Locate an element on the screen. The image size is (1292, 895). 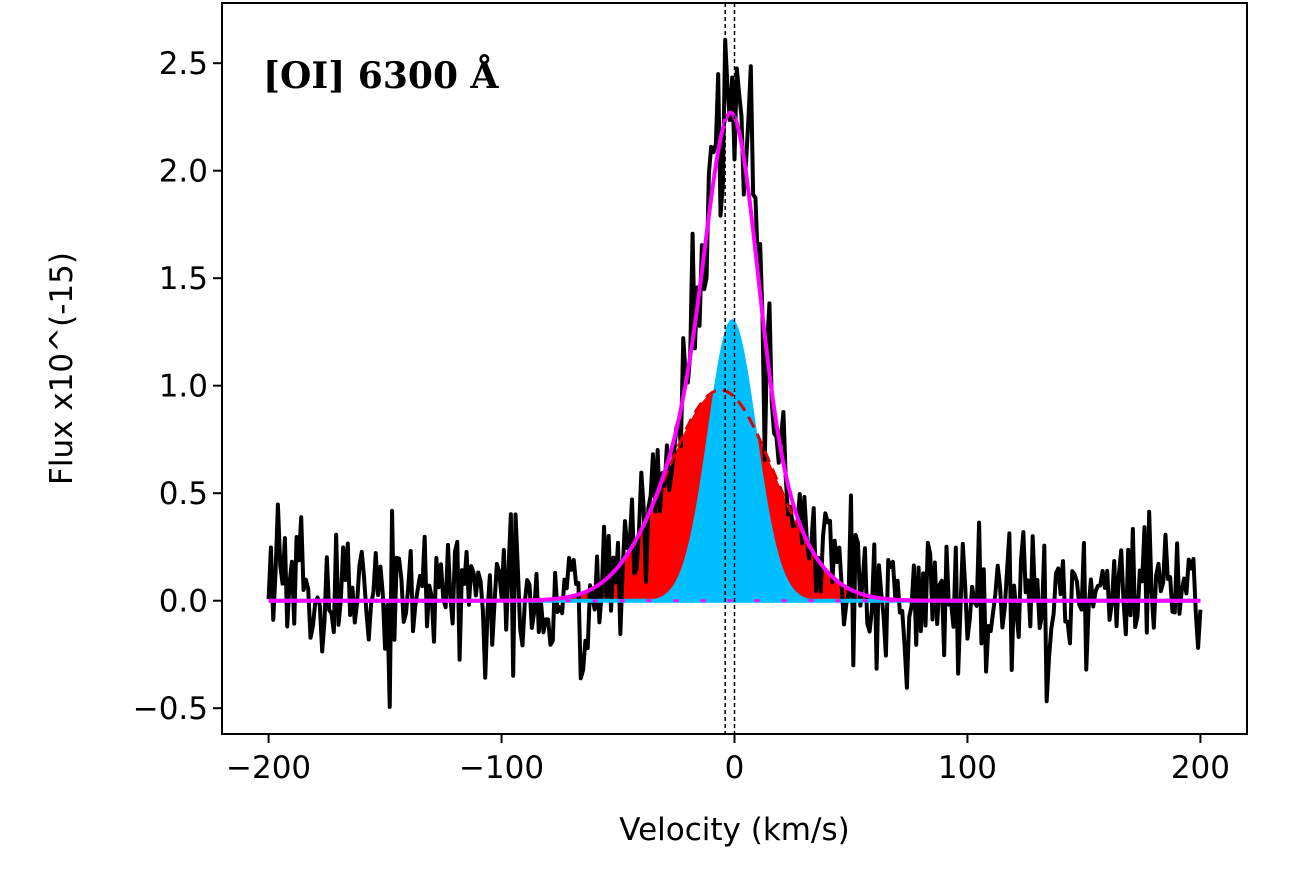
x-tick-label: 200 is located at coordinates (1200, 768).